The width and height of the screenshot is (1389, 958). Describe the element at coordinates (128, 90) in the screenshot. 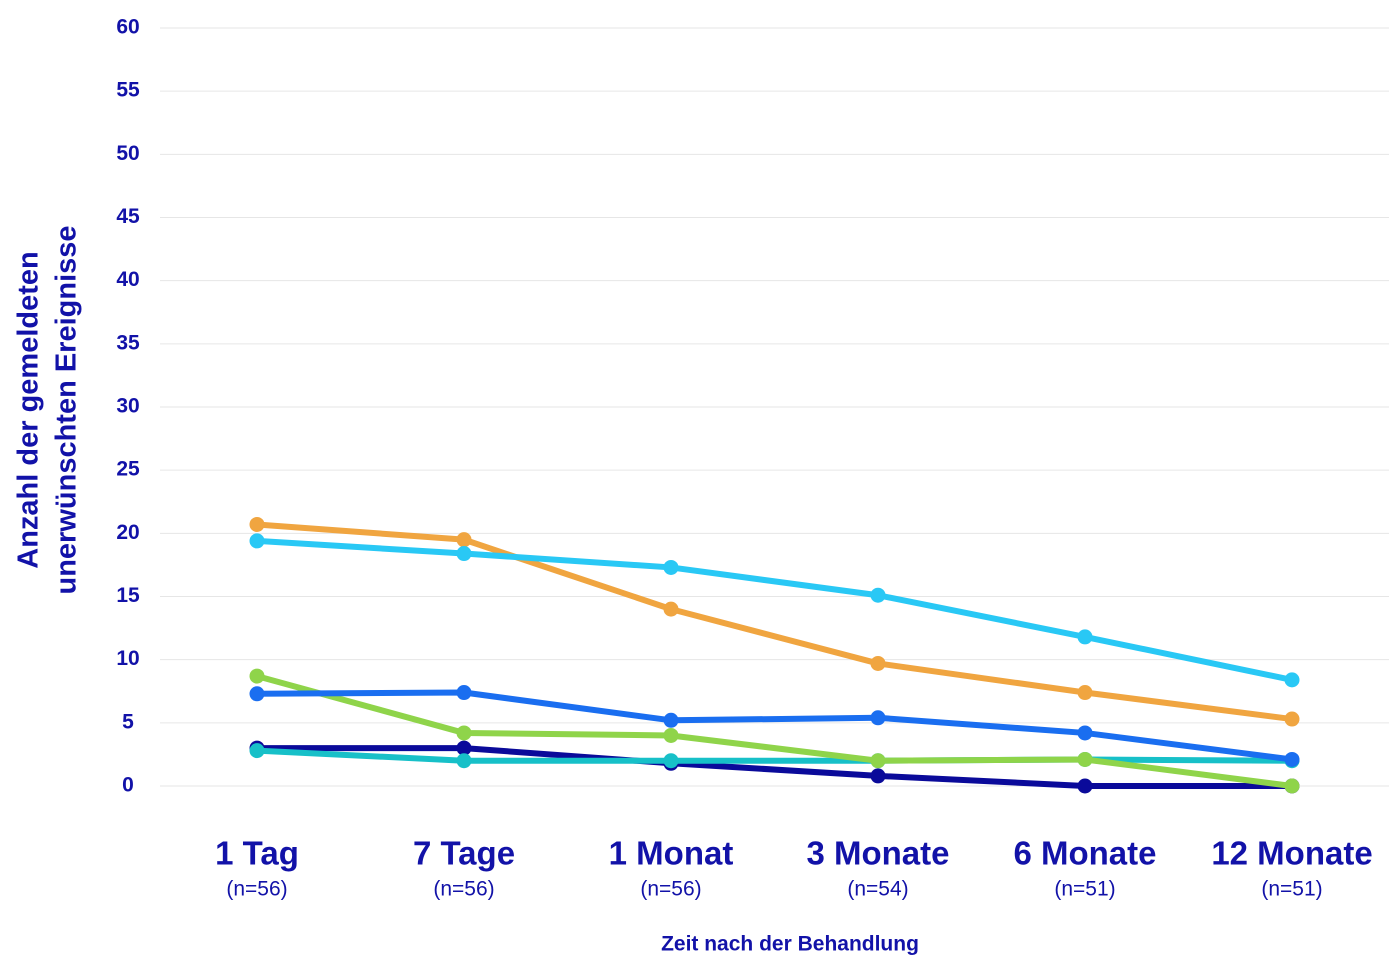

I see `y-tick-label: 55` at that location.